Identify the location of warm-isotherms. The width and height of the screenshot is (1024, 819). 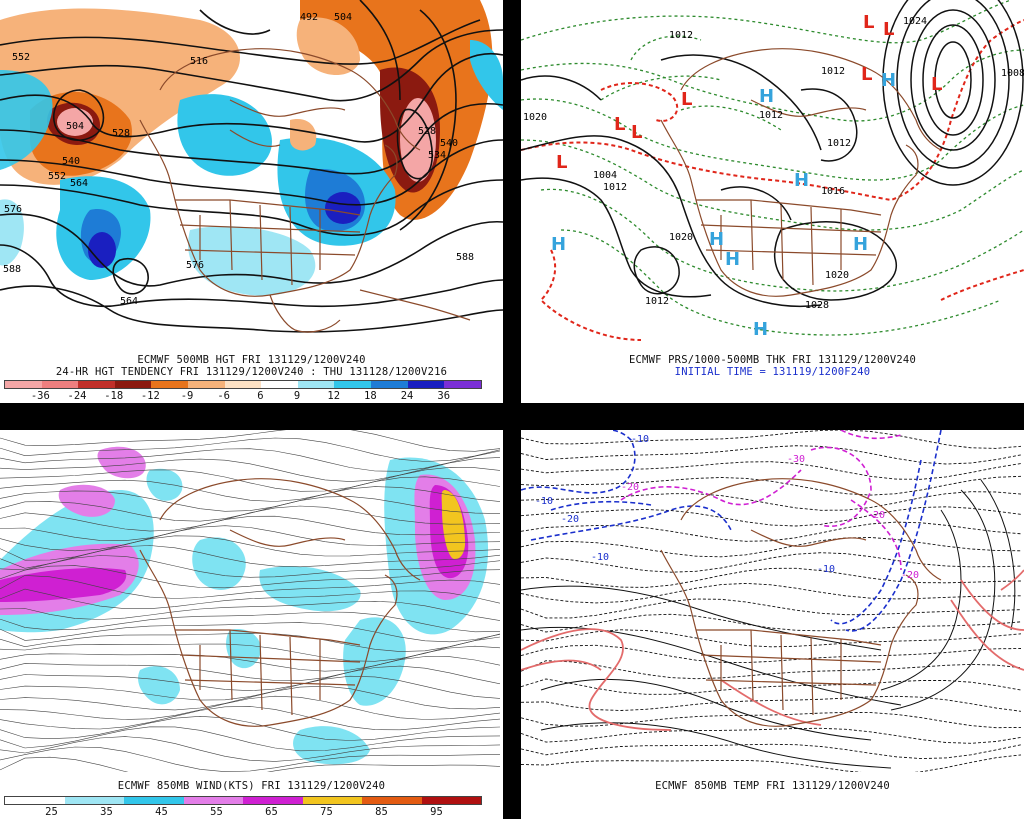
(772, 650).